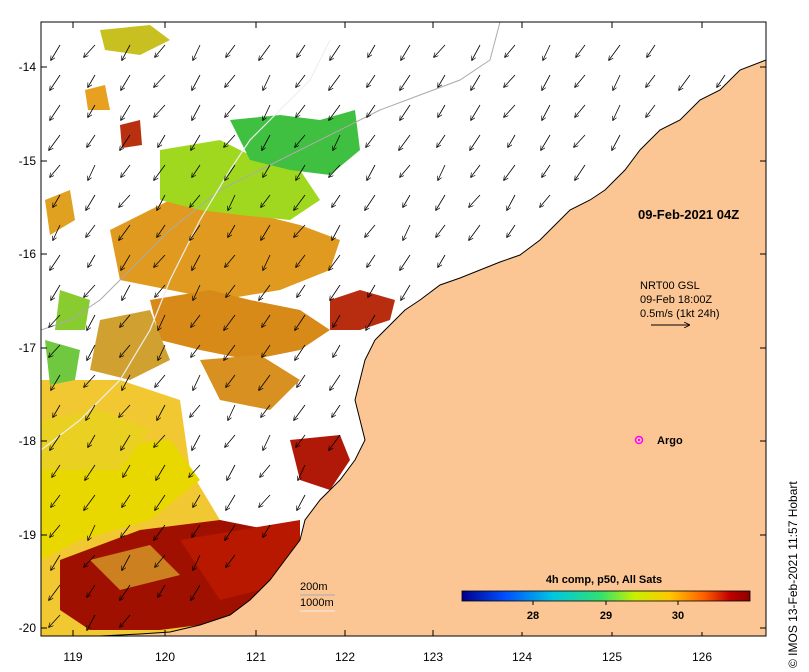 This screenshot has height=672, width=809. Describe the element at coordinates (679, 314) in the screenshot. I see `current-info-line3: 0.5m/s (1kt 24h)` at that location.